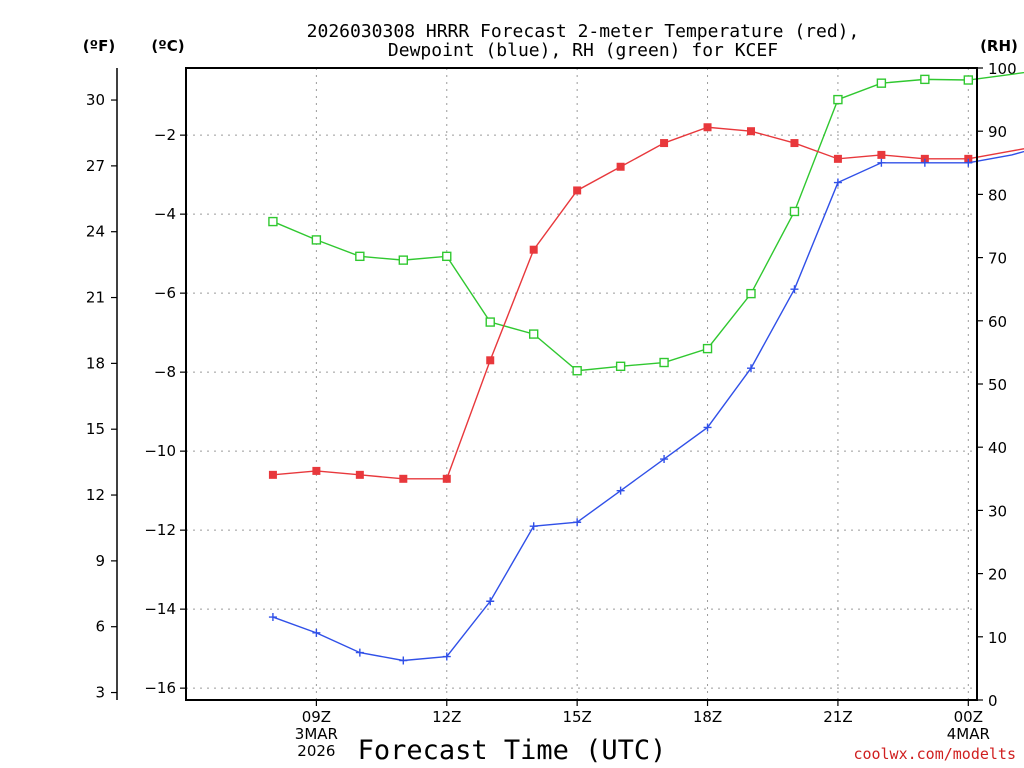 This screenshot has width=1024, height=768. What do you see at coordinates (95, 100) in the screenshot?
I see `fahrenheit-tick-label: 30` at bounding box center [95, 100].